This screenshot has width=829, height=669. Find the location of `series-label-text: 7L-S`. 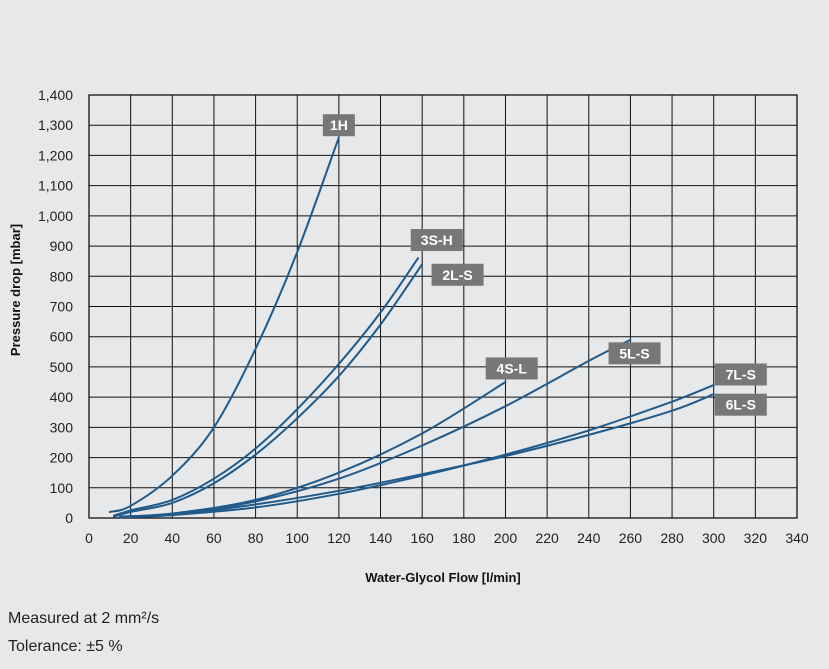

series-label-text: 7L-S is located at coordinates (741, 374).